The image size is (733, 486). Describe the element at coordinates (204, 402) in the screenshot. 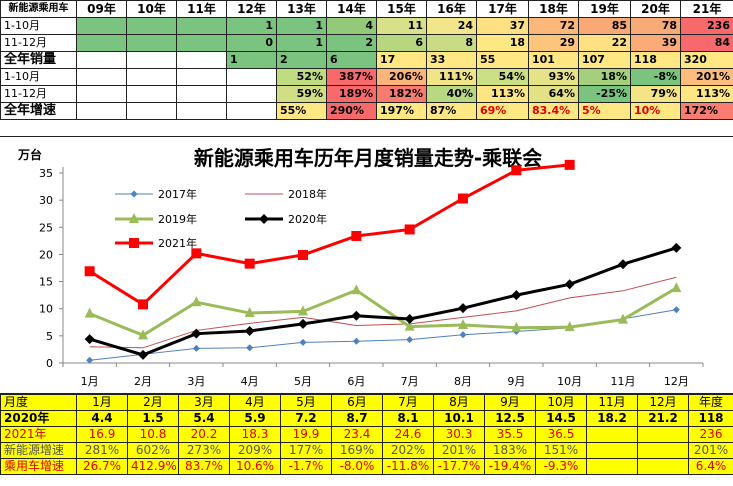

I see `column-header: 3月` at that location.